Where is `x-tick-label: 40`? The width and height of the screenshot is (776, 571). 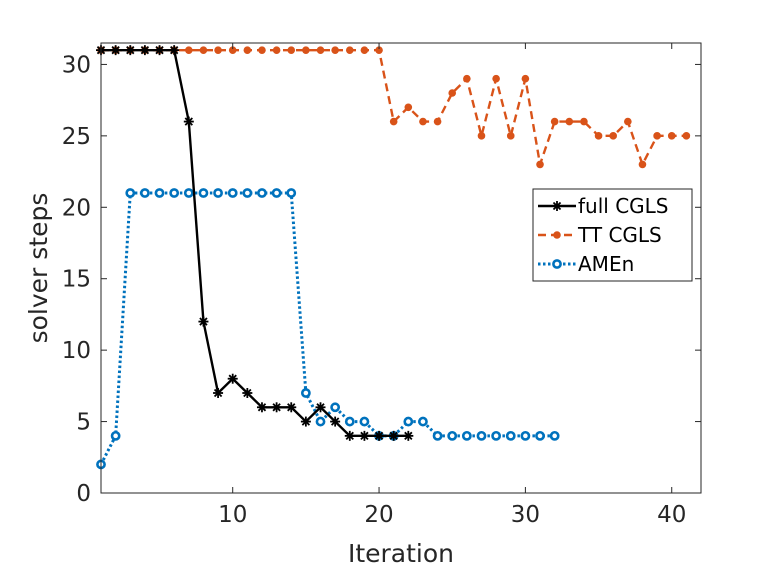
x-tick-label: 40 is located at coordinates (671, 515).